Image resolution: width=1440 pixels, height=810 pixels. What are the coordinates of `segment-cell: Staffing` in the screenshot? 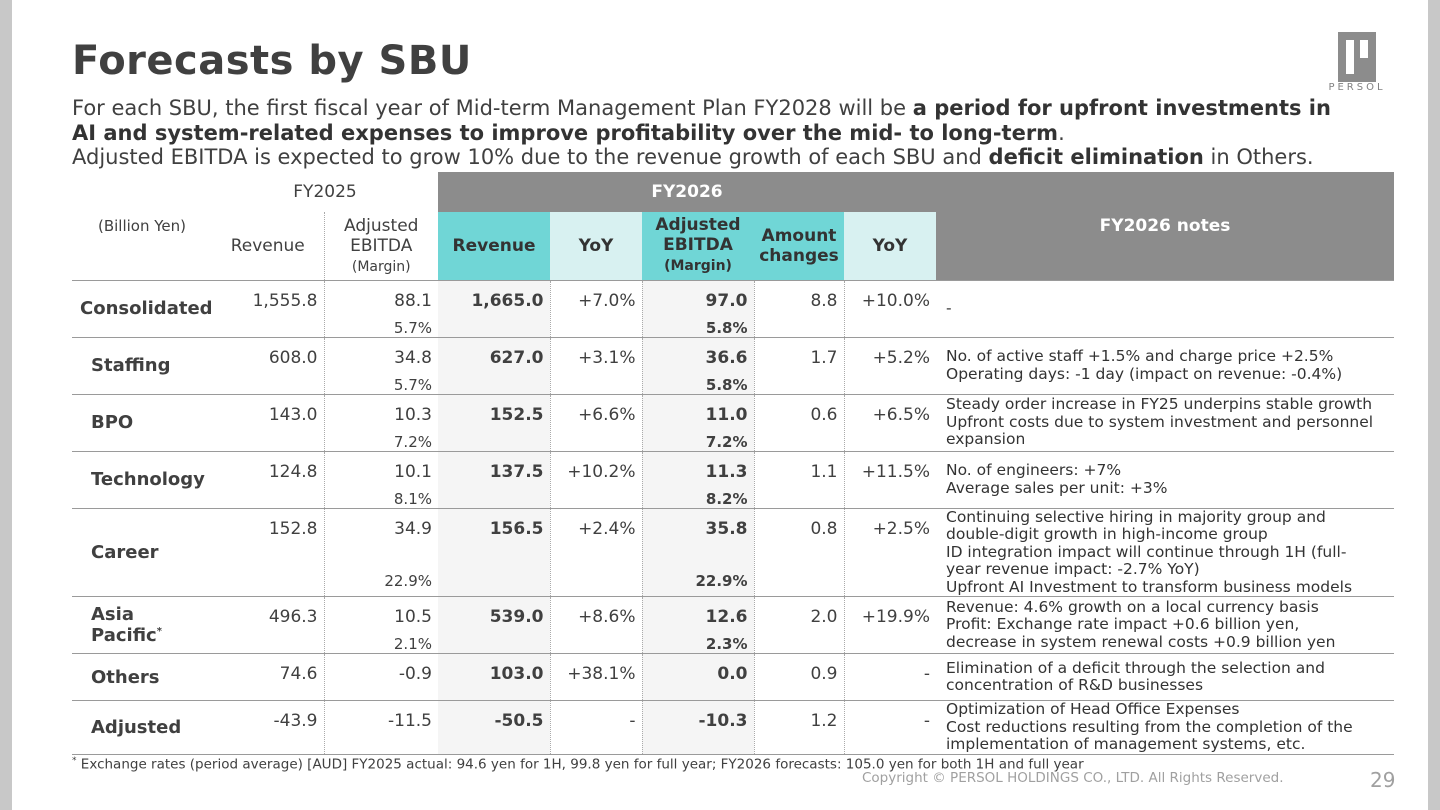 It's located at (142, 365).